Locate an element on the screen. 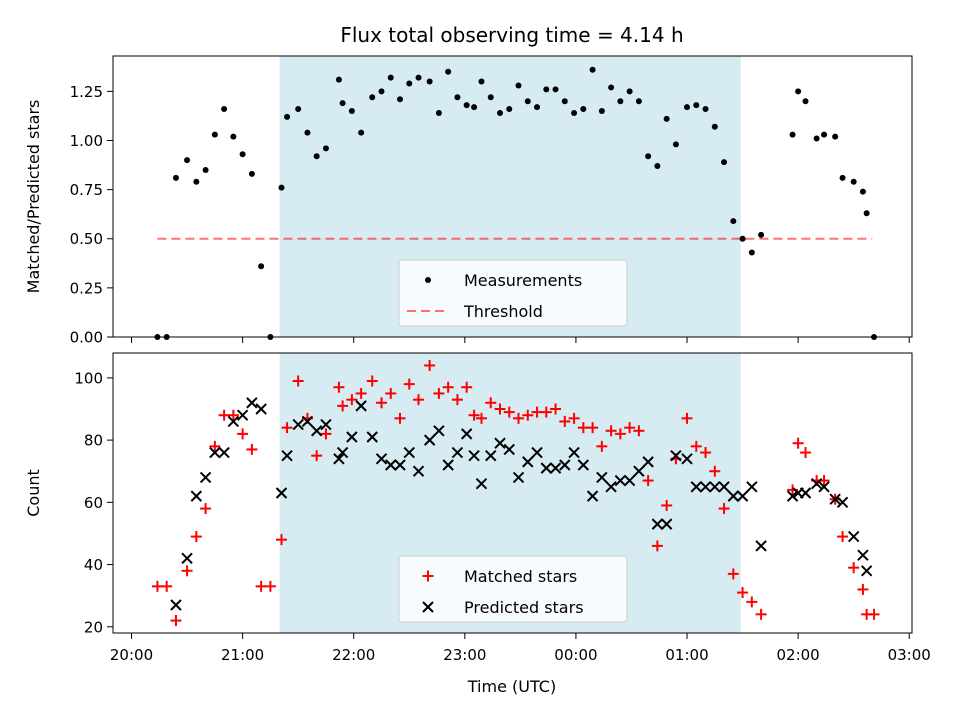 The width and height of the screenshot is (960, 720). y-tick-label: 0.75 is located at coordinates (86, 190).